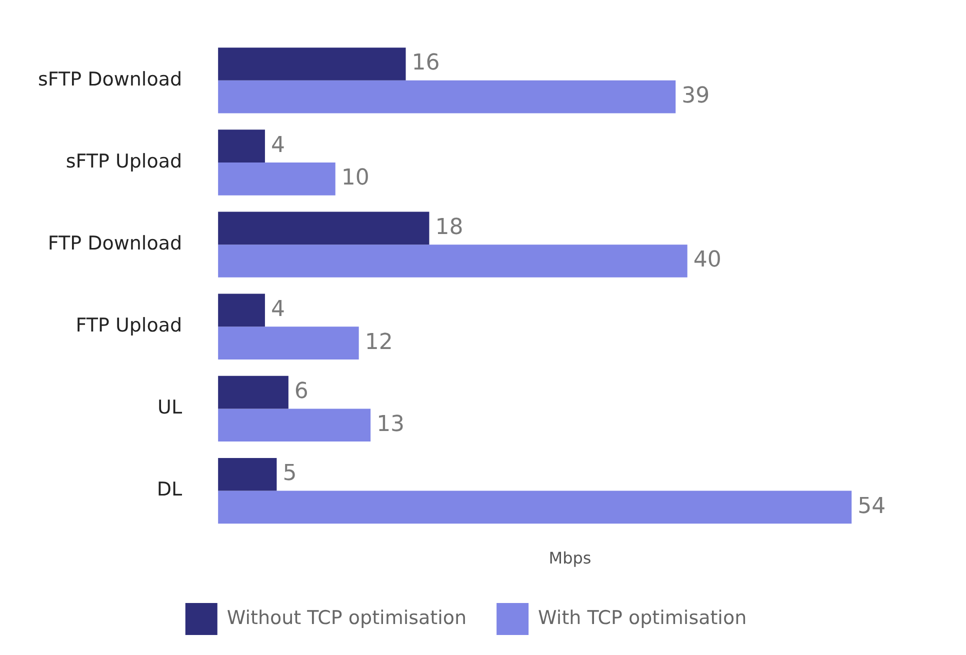 Image resolution: width=966 pixels, height=655 pixels. What do you see at coordinates (570, 558) in the screenshot?
I see `x-axis-title: Mbps` at bounding box center [570, 558].